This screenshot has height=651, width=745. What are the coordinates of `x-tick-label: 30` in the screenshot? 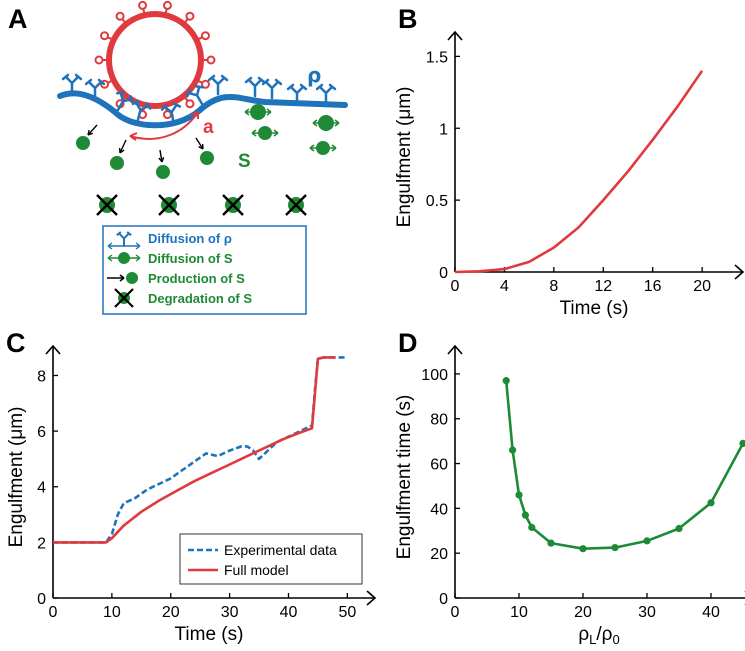 It's located at (230, 612).